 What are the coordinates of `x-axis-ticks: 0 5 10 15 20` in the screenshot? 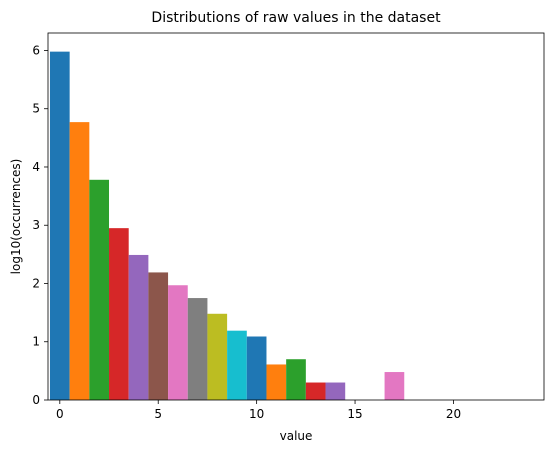 It's located at (258, 410).